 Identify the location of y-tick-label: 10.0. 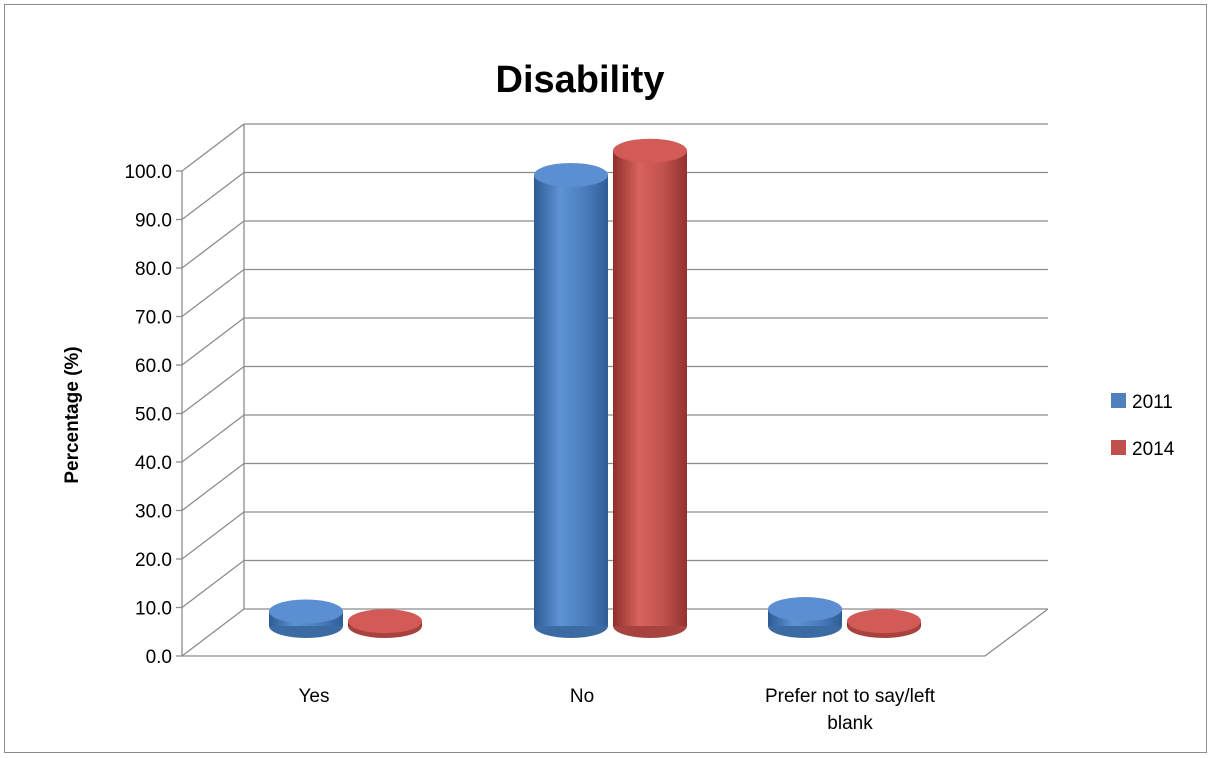
(153, 609).